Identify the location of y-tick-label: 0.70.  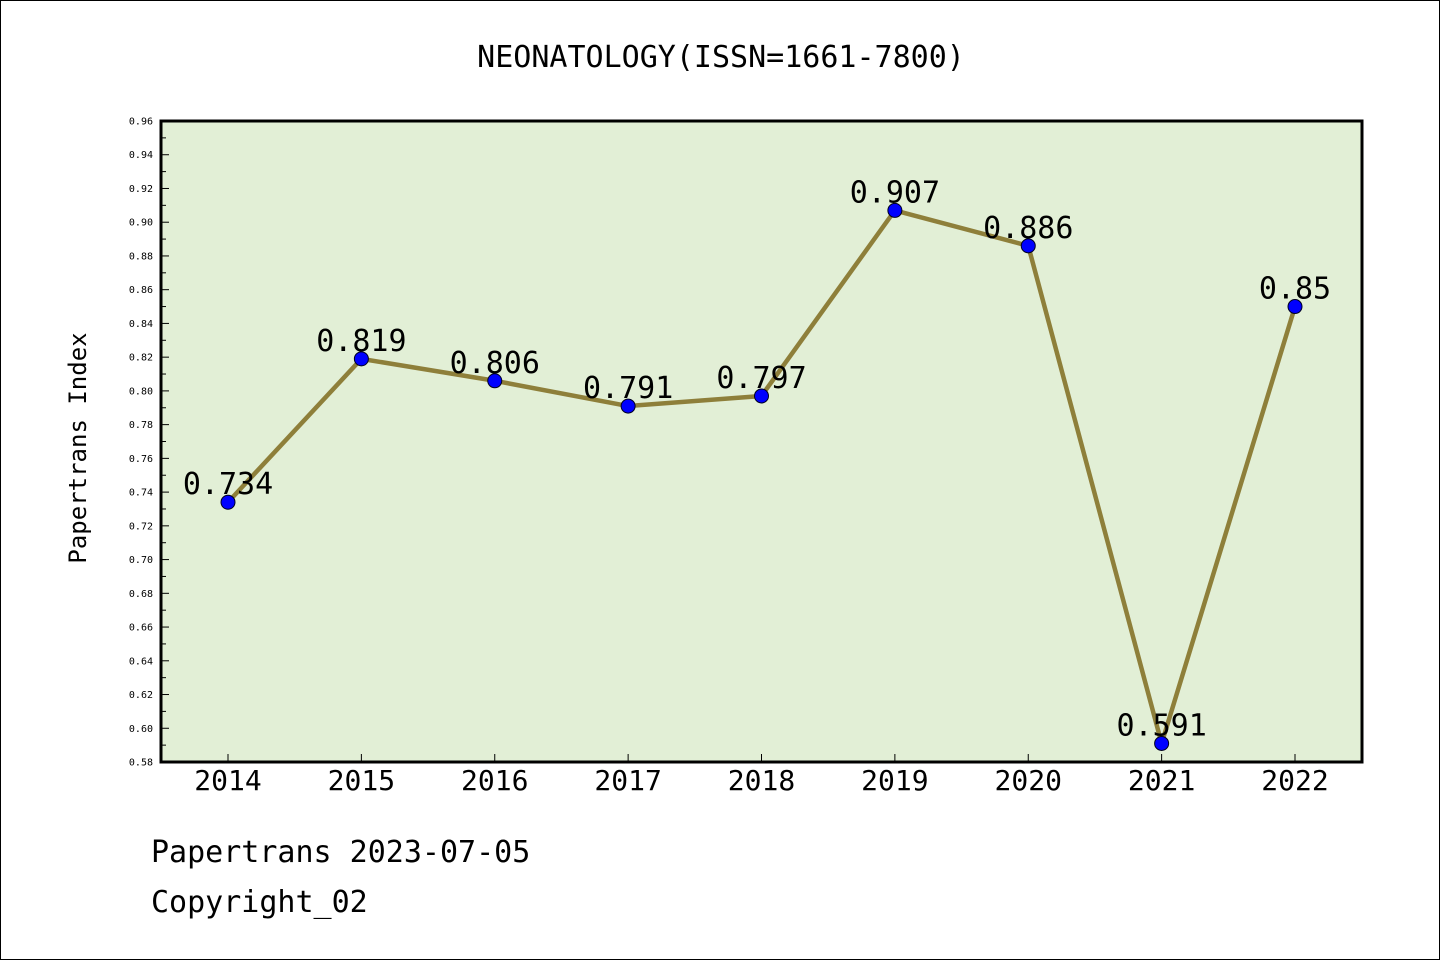
(141, 560).